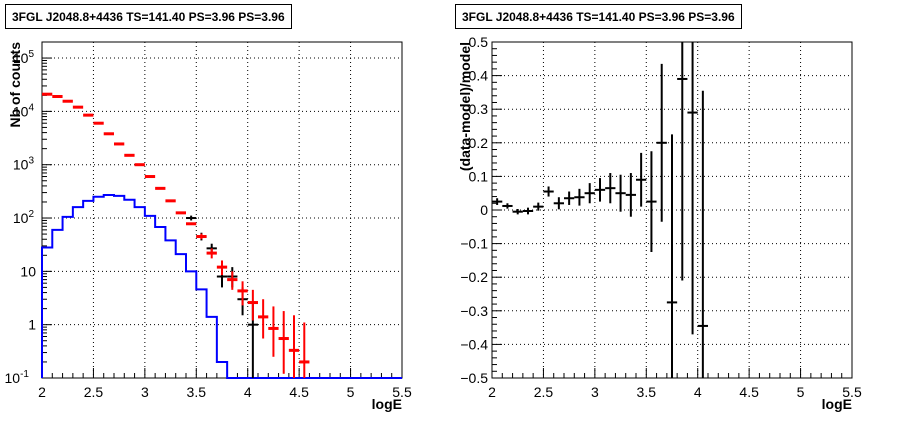 The height and width of the screenshot is (421, 898). Describe the element at coordinates (24, 217) in the screenshot. I see `y-tick-label: 10²` at that location.